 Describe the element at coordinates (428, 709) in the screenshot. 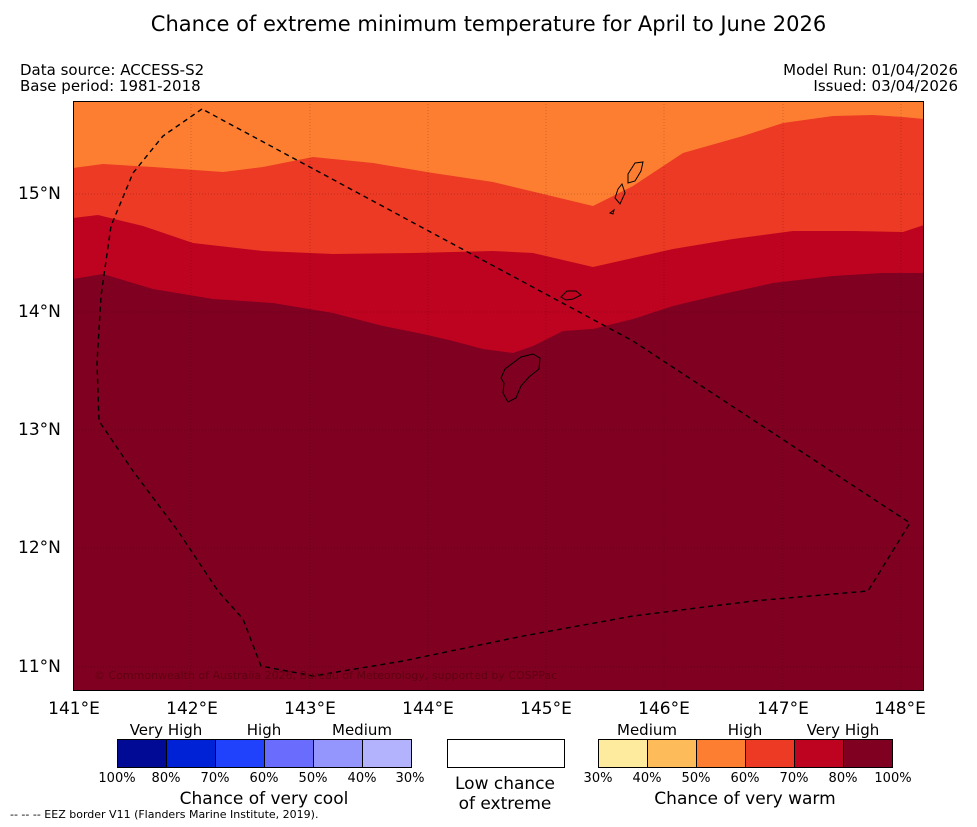

I see `lon-tick-144e: 144°E` at that location.